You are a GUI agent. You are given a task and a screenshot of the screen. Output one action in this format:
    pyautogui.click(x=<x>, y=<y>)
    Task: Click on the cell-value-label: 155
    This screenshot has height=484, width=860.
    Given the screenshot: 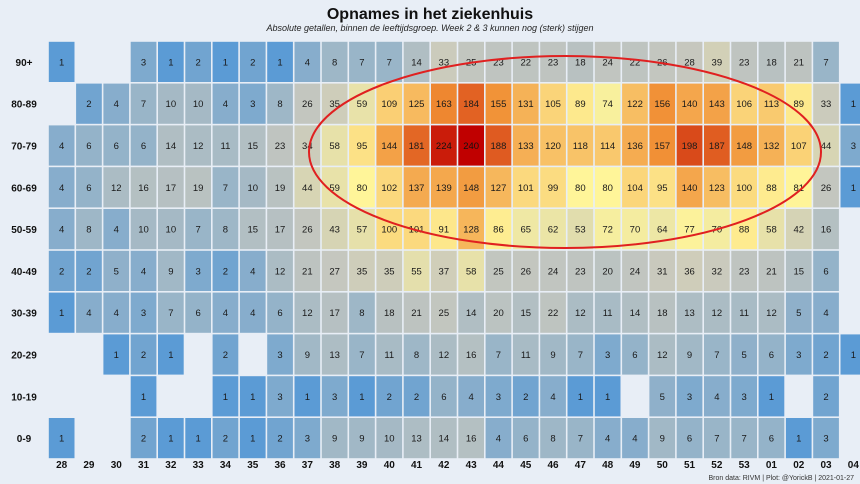 What is the action you would take?
    pyautogui.click(x=499, y=104)
    